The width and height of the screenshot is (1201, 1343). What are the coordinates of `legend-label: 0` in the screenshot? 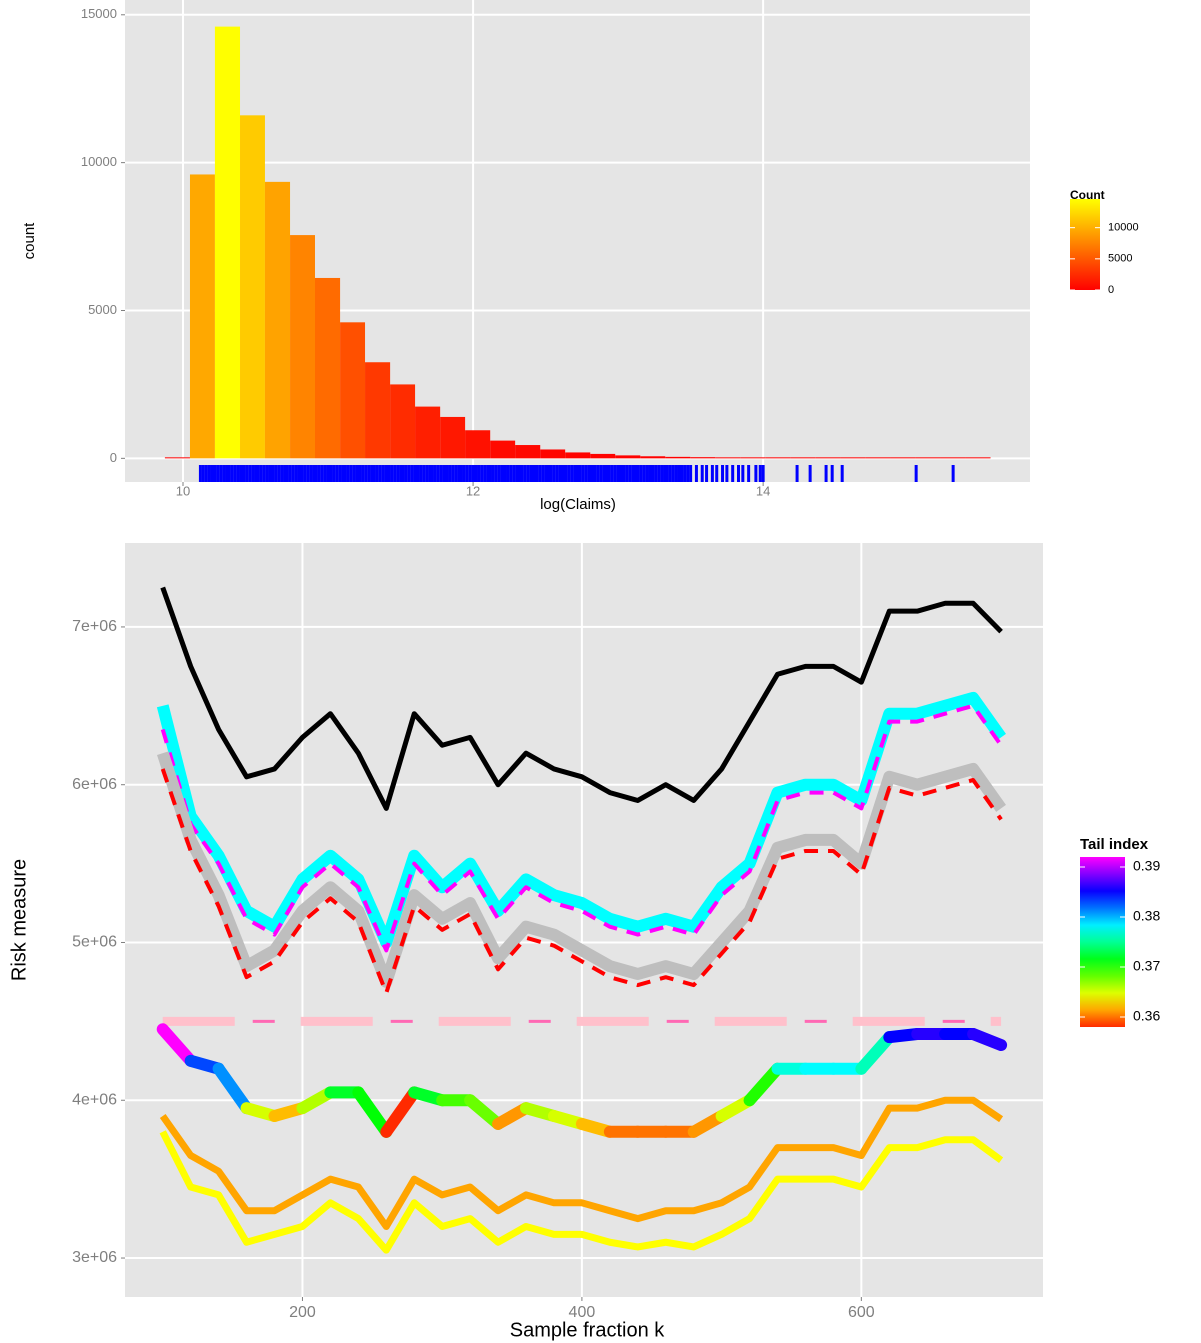 It's located at (1111, 290).